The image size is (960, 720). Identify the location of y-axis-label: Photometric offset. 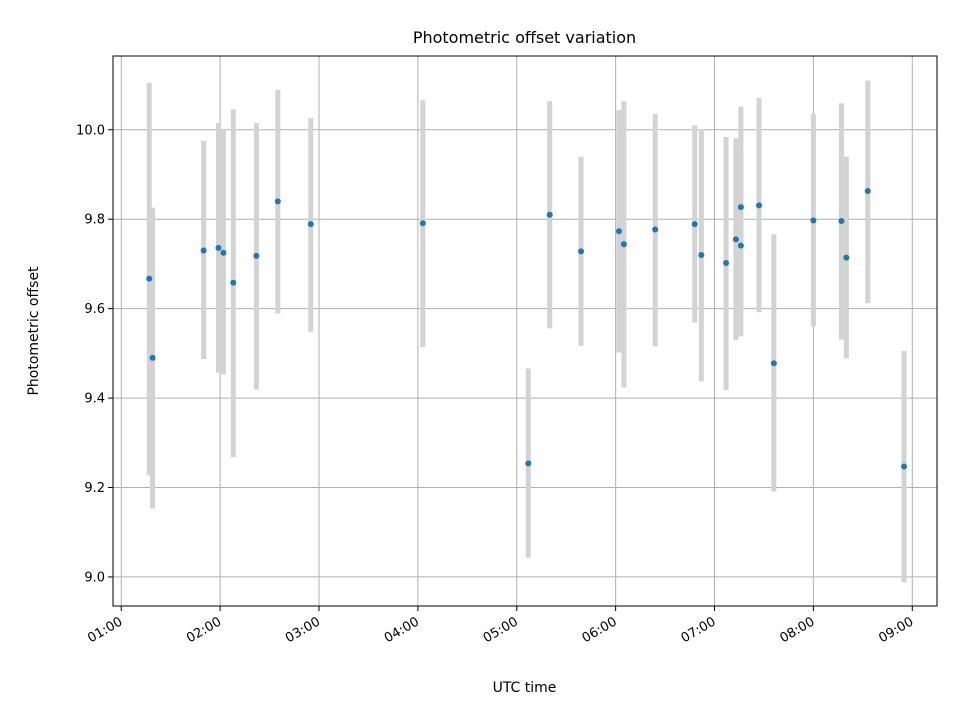
(34, 331).